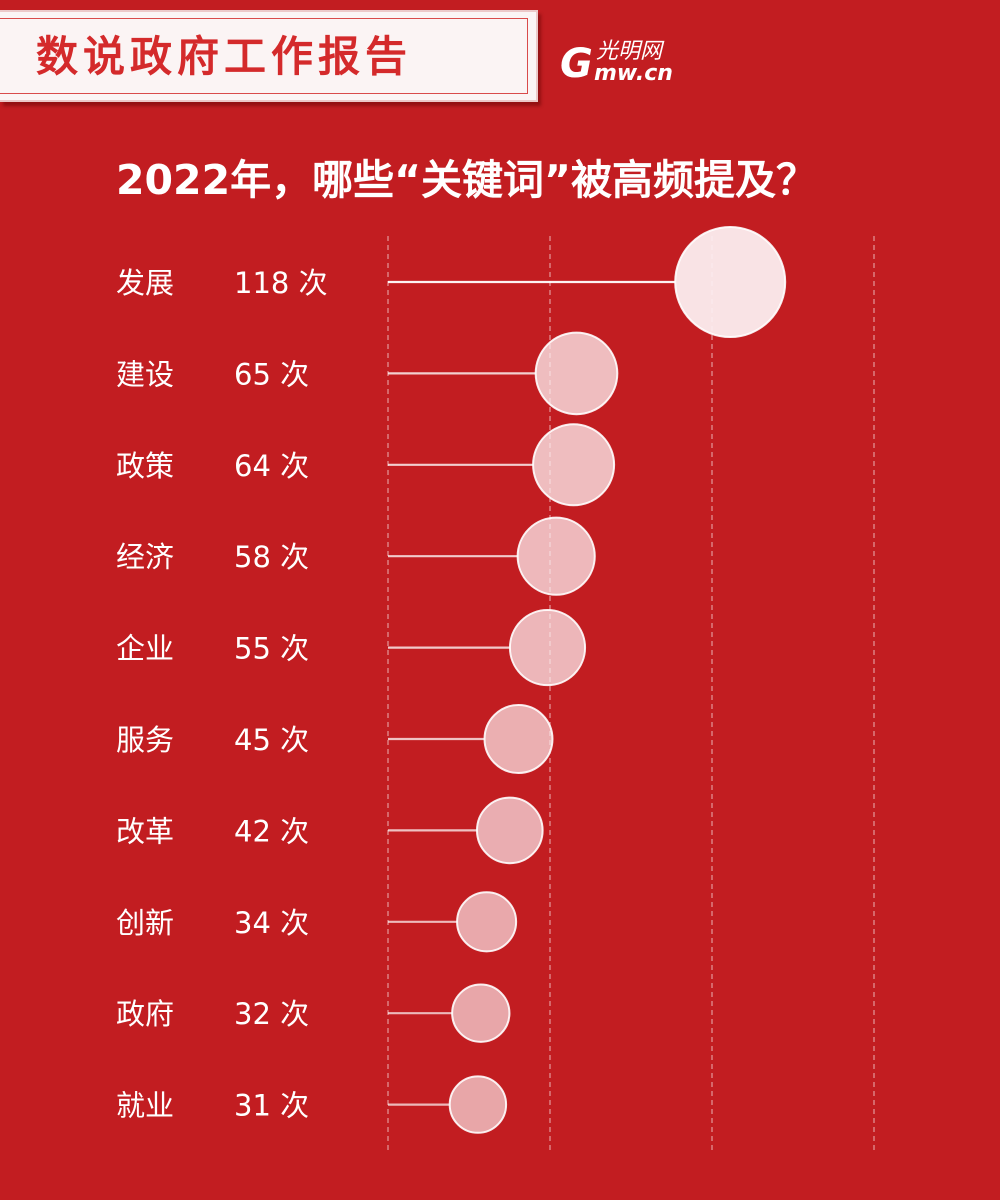 This screenshot has width=1000, height=1200. Describe the element at coordinates (271, 740) in the screenshot. I see `value-label: 45 次` at that location.